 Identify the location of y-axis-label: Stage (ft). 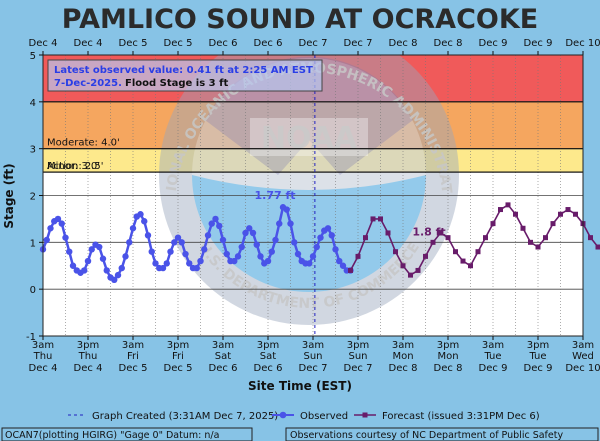
(9, 195).